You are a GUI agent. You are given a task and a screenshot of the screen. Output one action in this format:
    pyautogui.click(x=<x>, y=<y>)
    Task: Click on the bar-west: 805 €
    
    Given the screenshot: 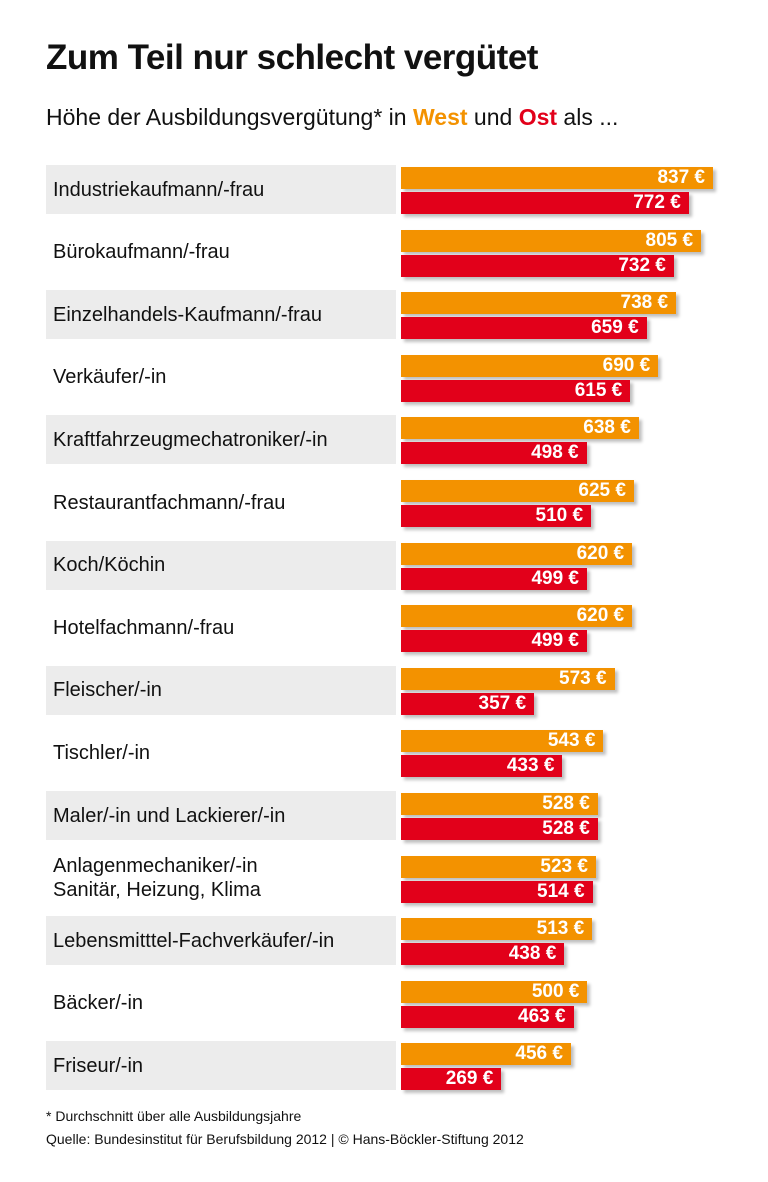 What is the action you would take?
    pyautogui.click(x=551, y=240)
    